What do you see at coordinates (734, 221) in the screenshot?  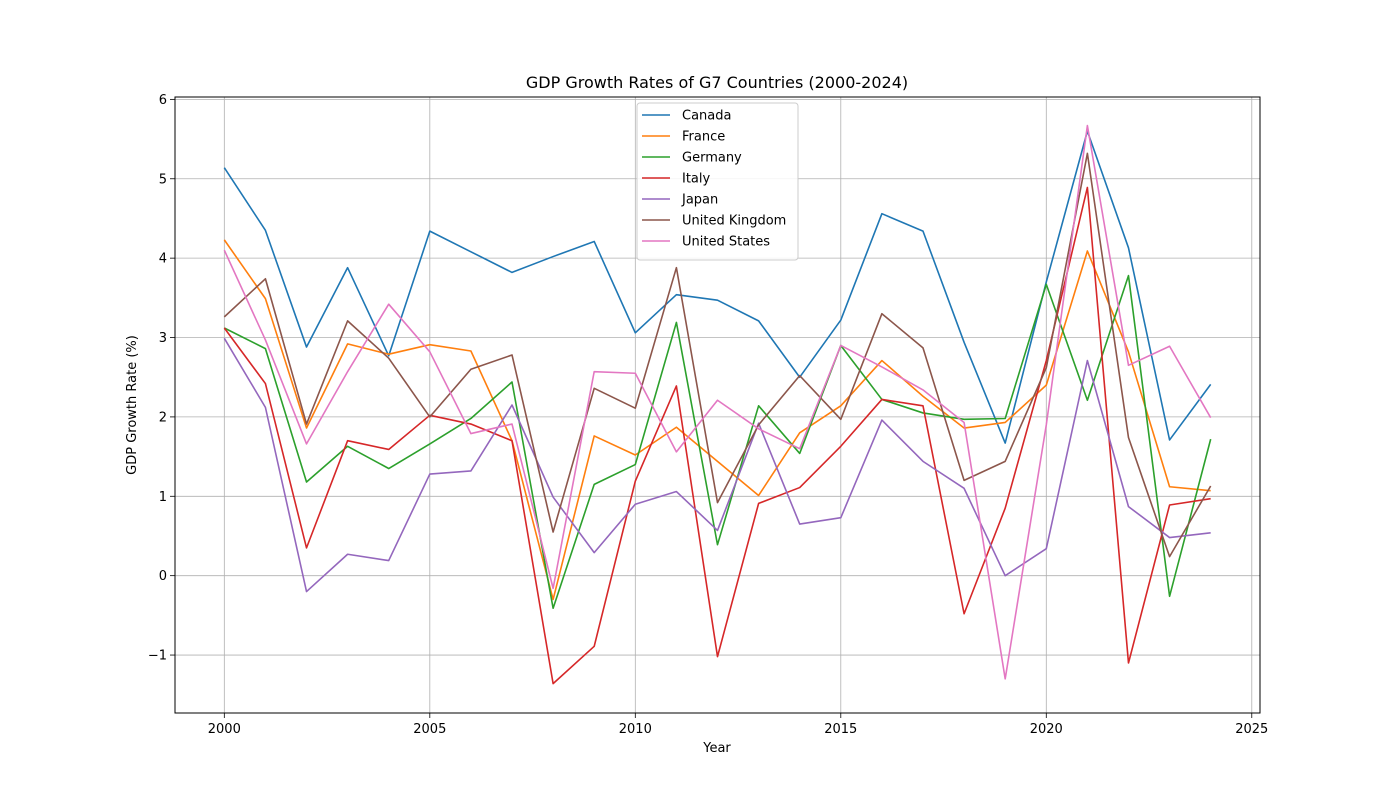 I see `legend-label-united-kingdom: United Kingdom` at bounding box center [734, 221].